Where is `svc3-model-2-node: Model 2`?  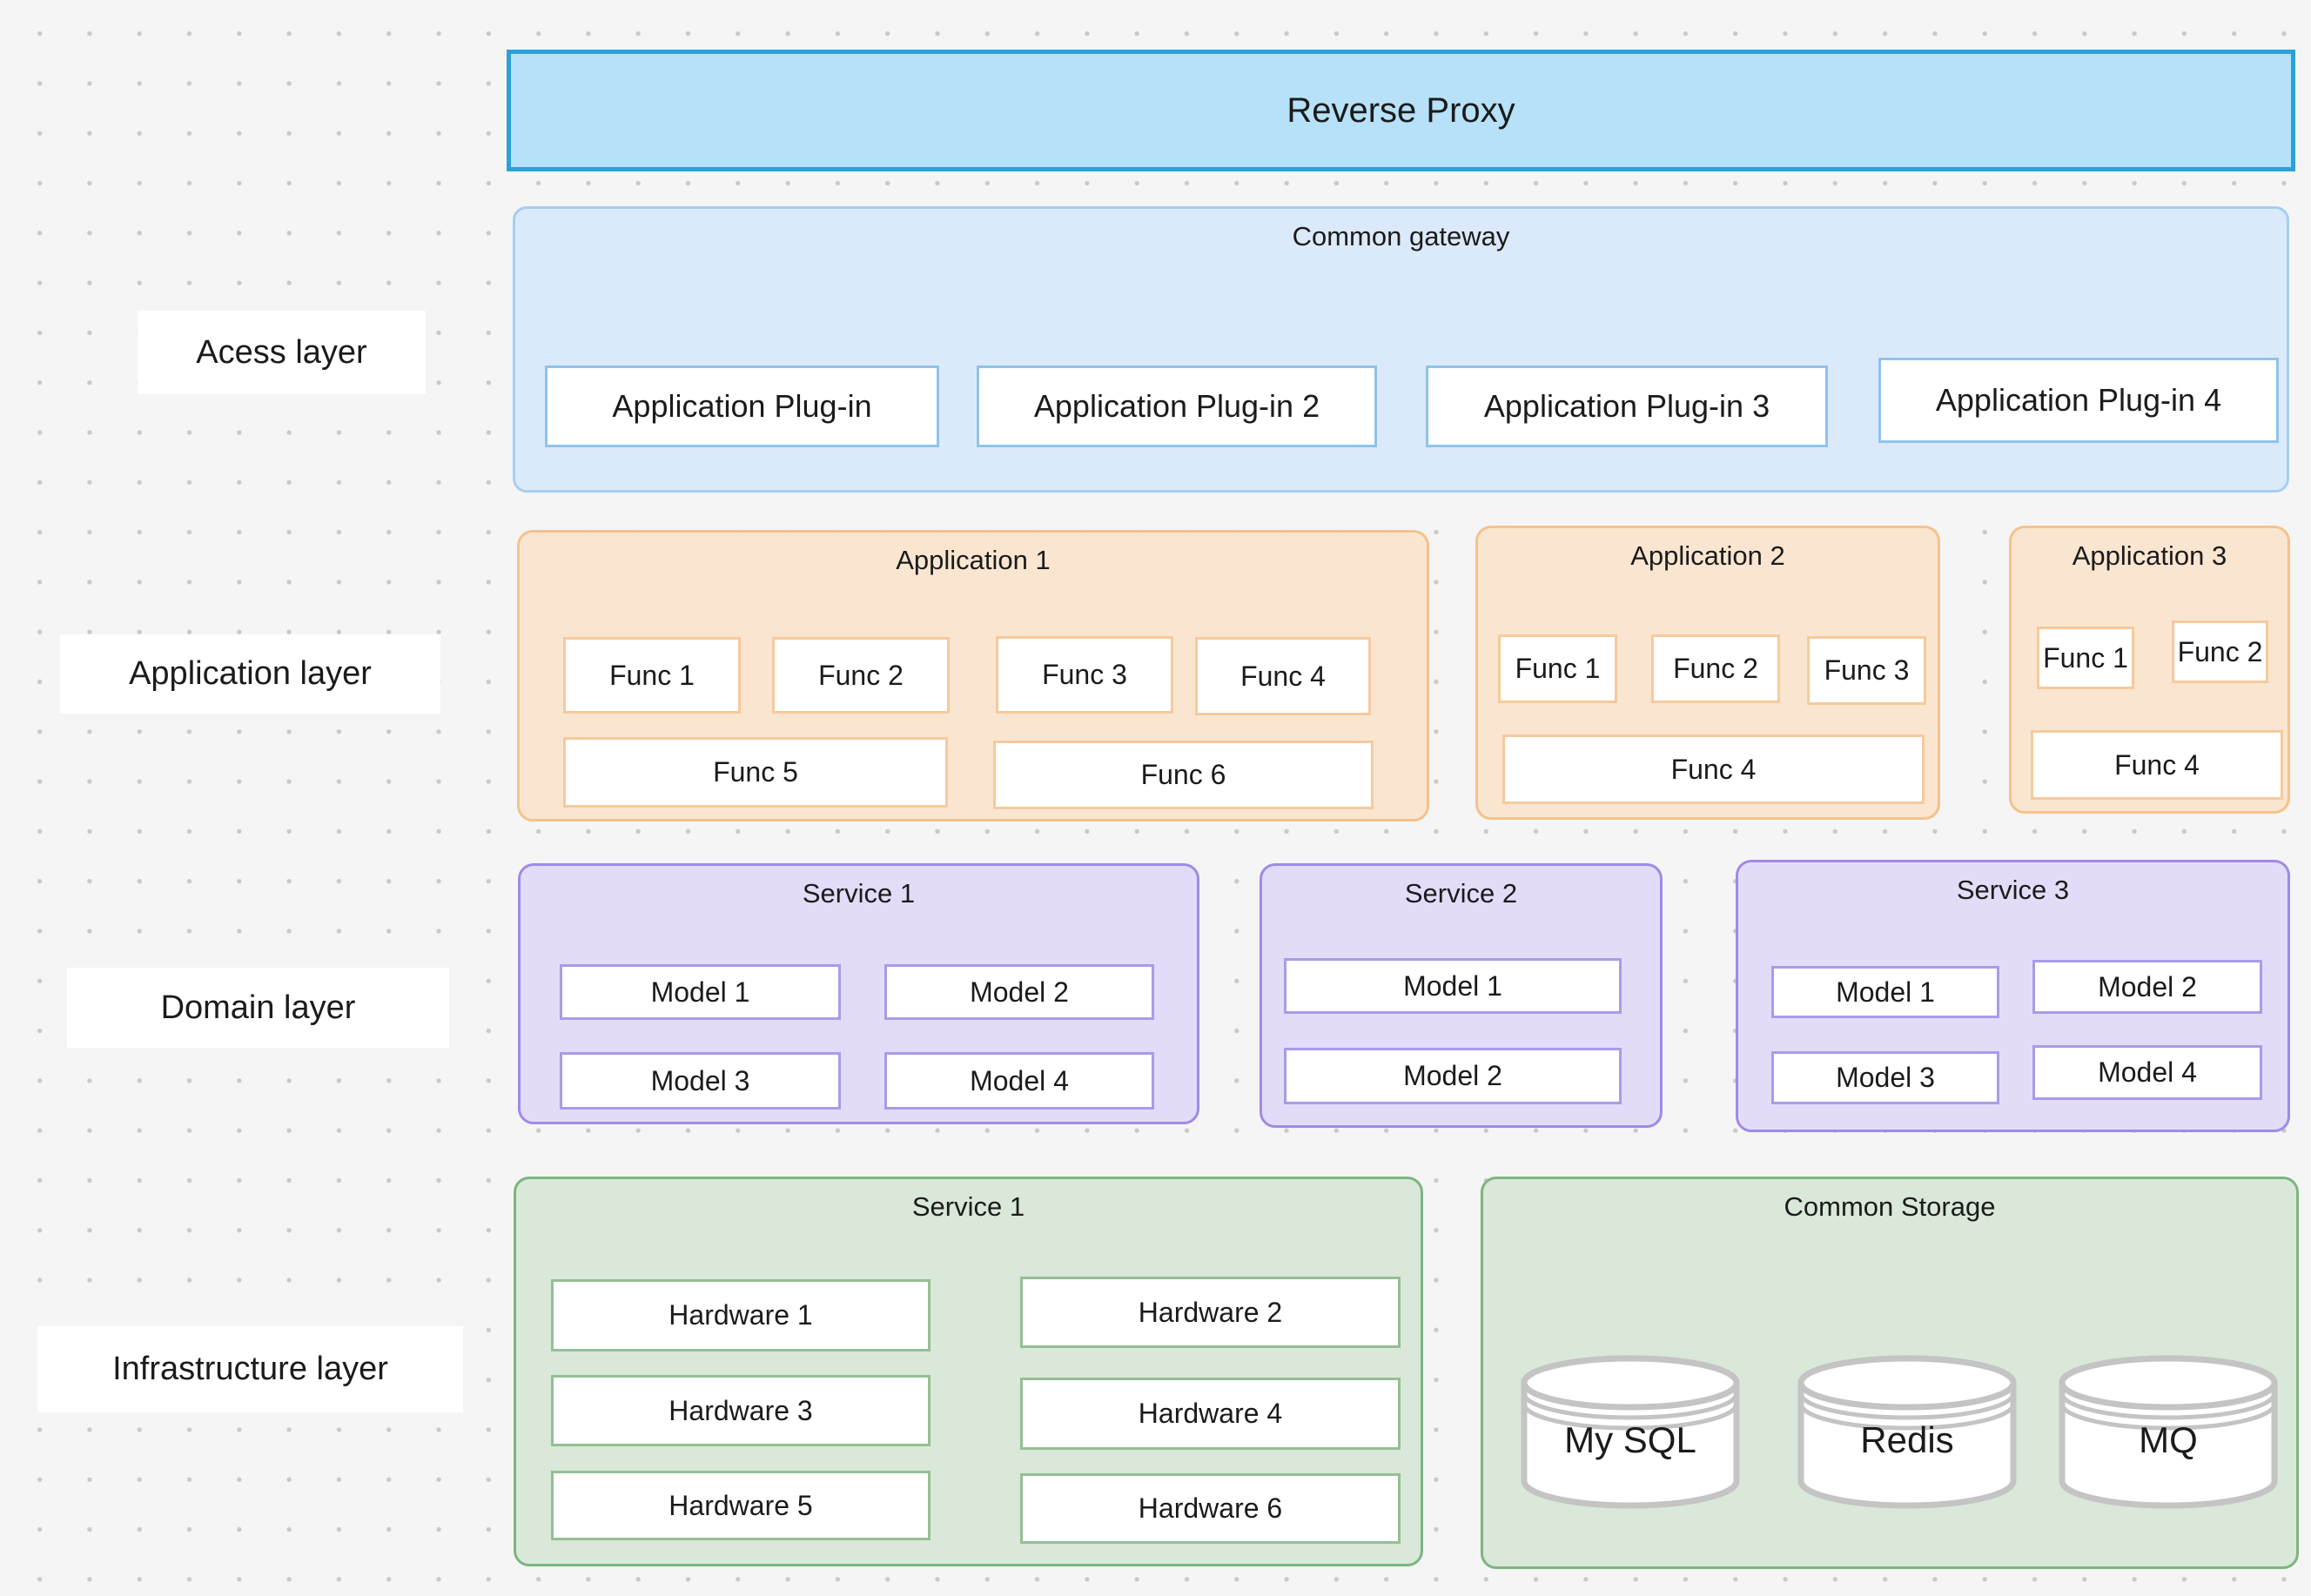
svc3-model-2-node: Model 2 is located at coordinates (2147, 987).